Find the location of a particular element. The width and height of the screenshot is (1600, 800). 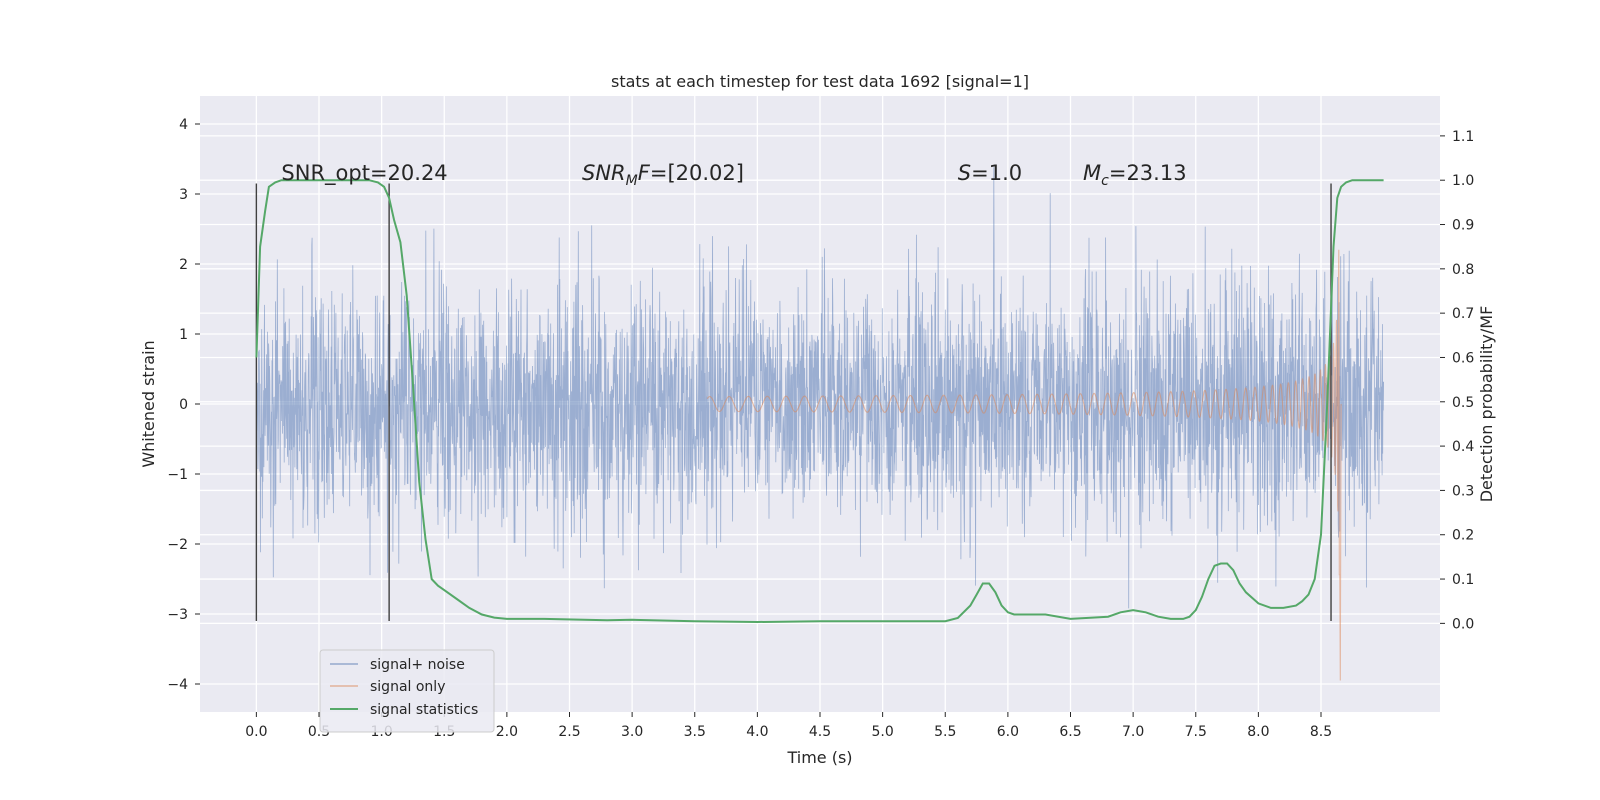

x-tick-label-12: 6.0 is located at coordinates (1008, 732).